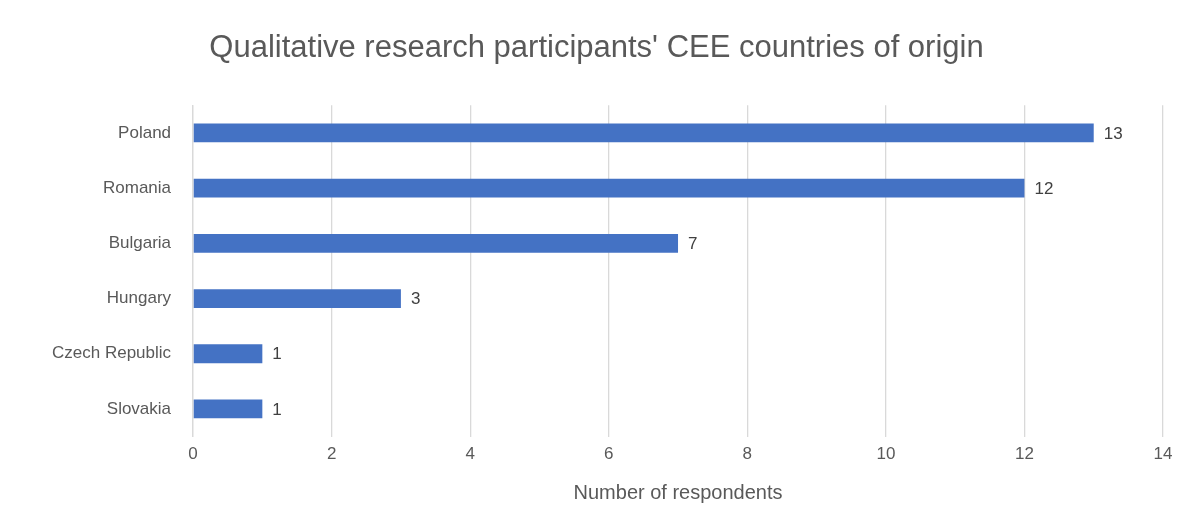 The image size is (1195, 531). What do you see at coordinates (139, 298) in the screenshot?
I see `y-tick-label: Hungary` at bounding box center [139, 298].